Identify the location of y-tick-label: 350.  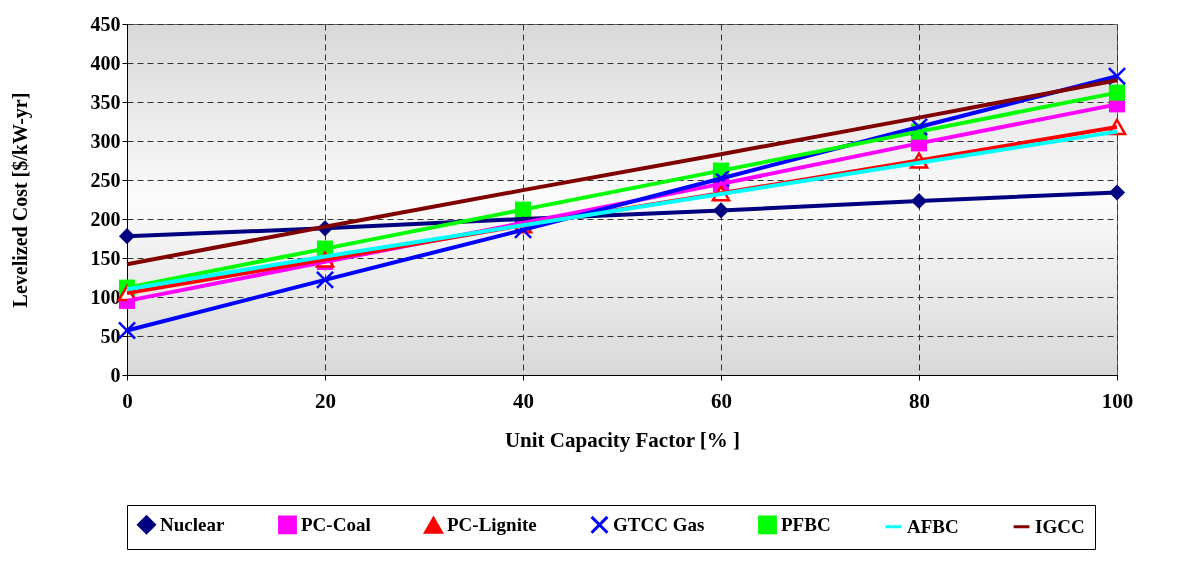
(105, 101).